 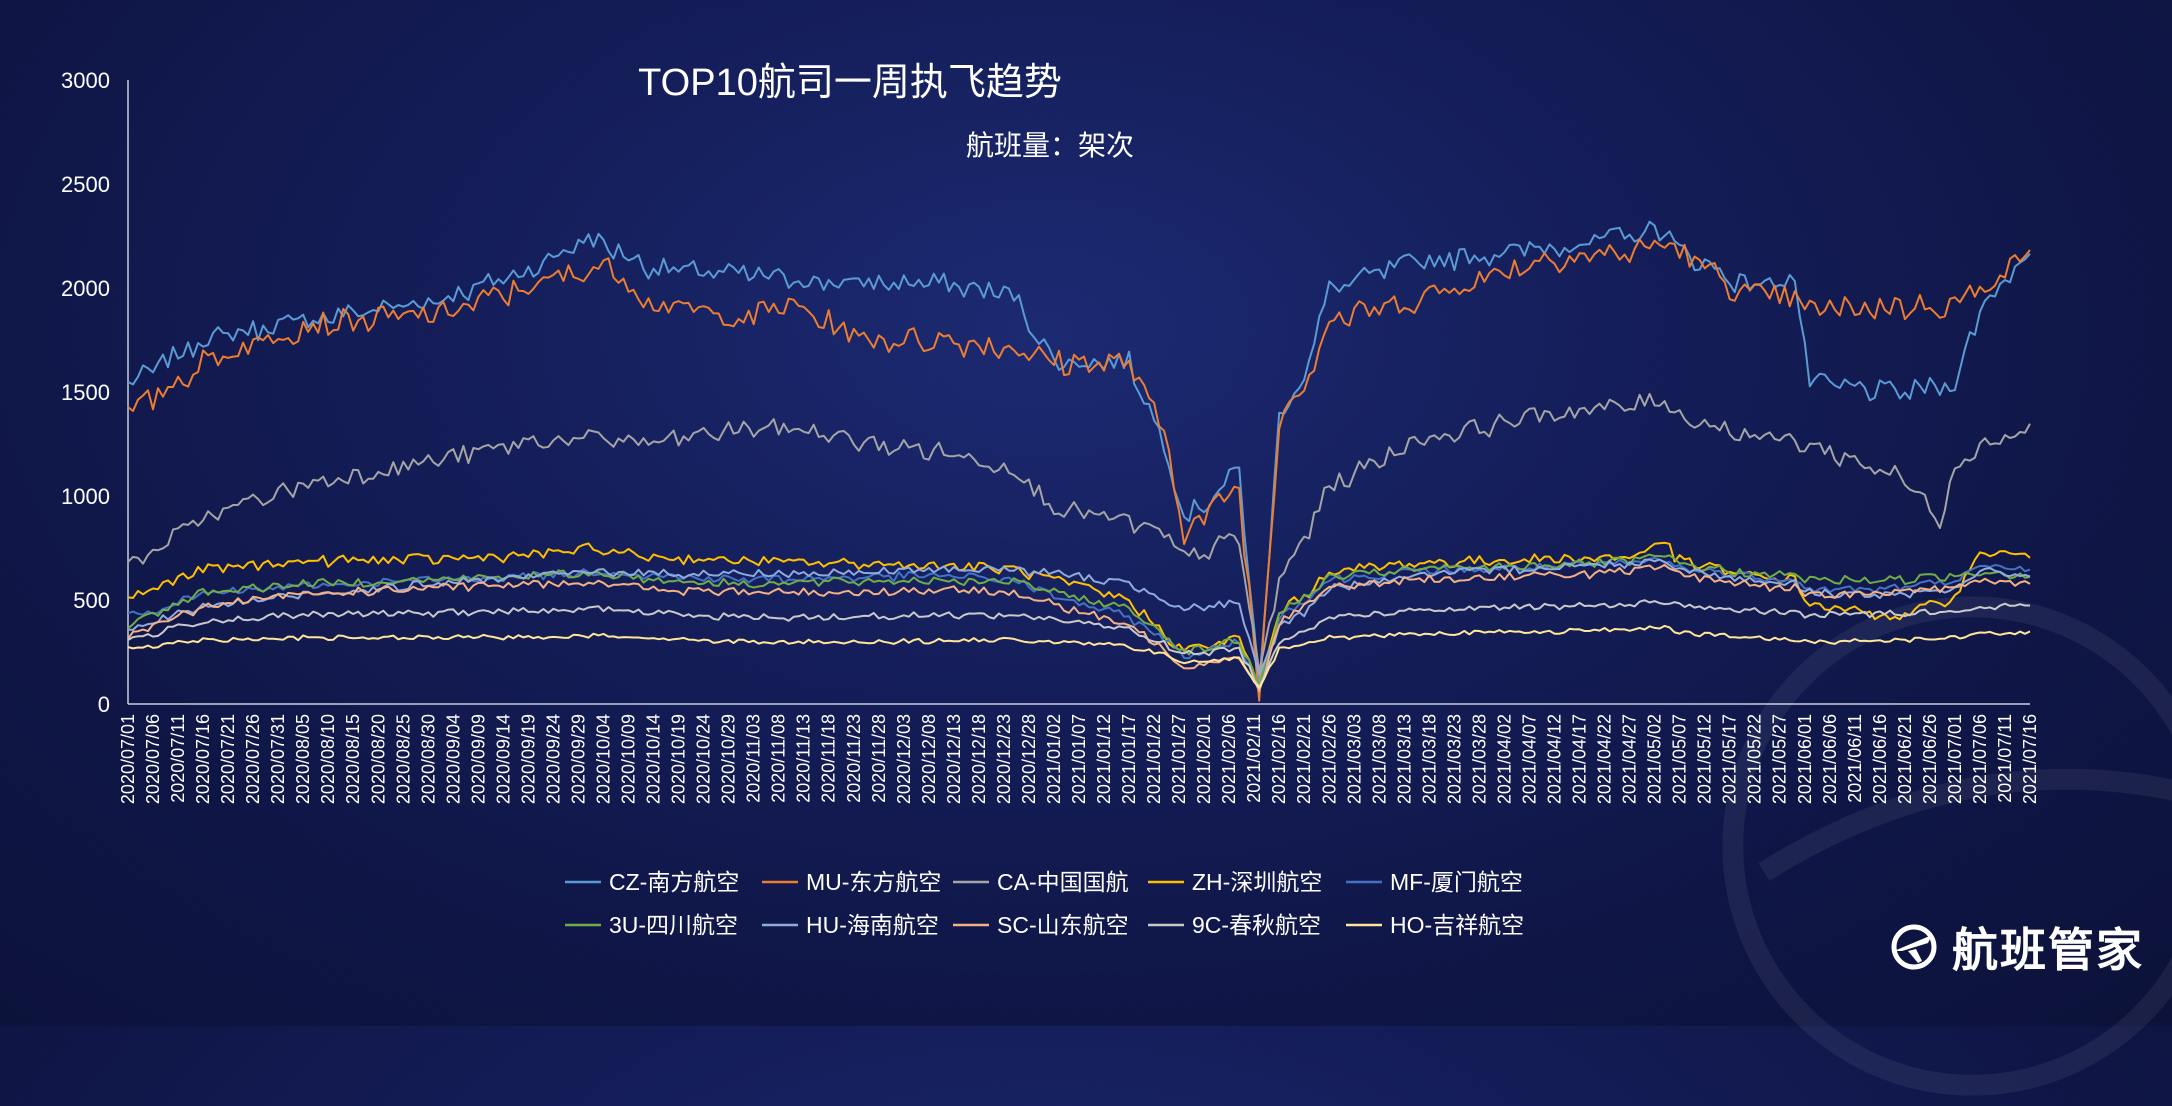 What do you see at coordinates (1229, 759) in the screenshot?
I see `x-tick-label: 2021/02/06` at bounding box center [1229, 759].